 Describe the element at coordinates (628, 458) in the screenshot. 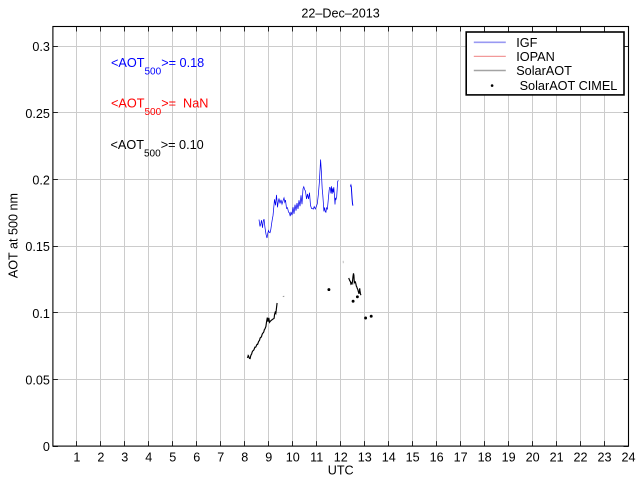

I see `svg-text: 24` at that location.